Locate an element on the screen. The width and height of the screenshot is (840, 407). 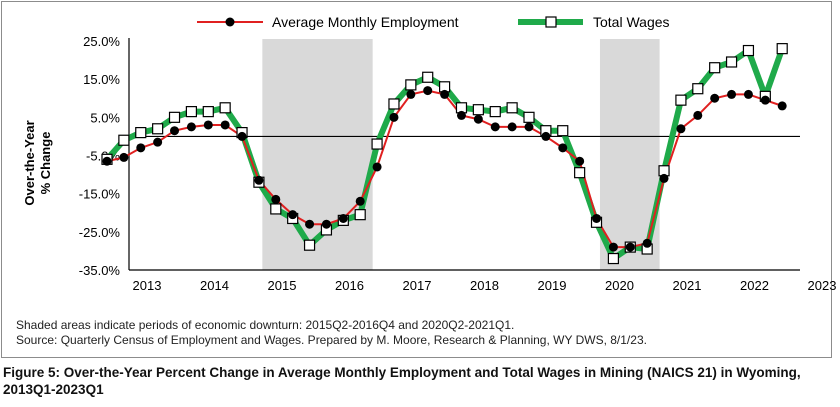
y-tick-label: 5.0% is located at coordinates (105, 117).